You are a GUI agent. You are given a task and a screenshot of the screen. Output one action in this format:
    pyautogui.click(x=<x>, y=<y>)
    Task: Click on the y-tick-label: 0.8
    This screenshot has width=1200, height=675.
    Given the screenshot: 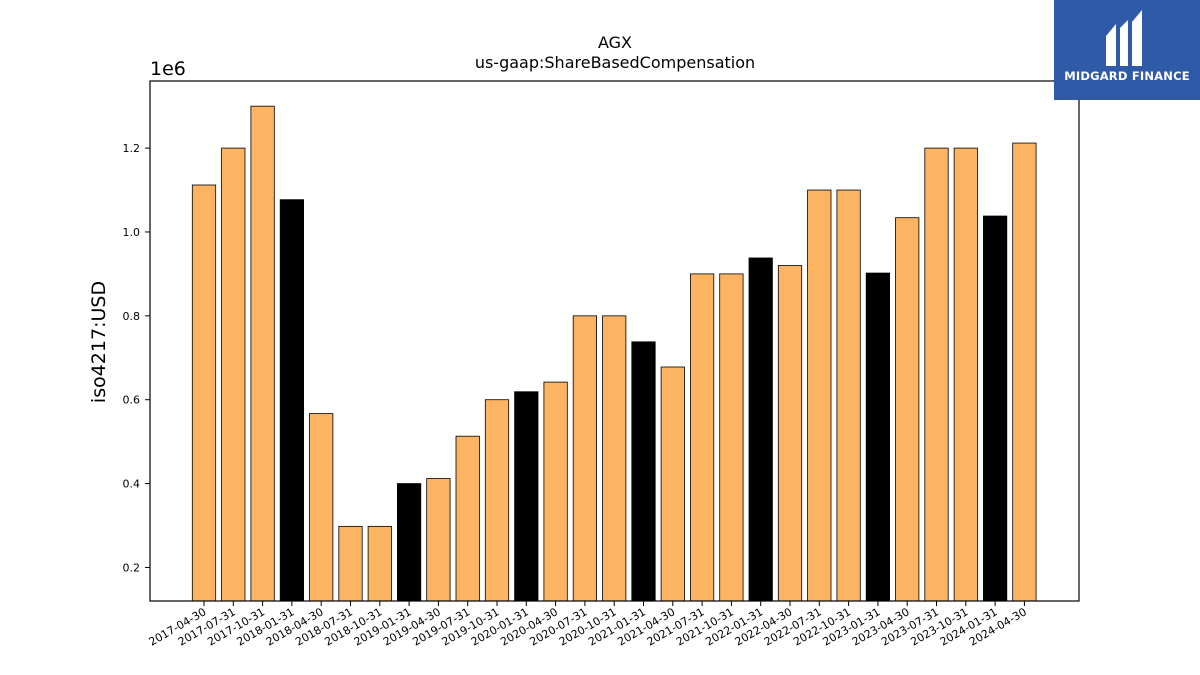 What is the action you would take?
    pyautogui.click(x=132, y=316)
    